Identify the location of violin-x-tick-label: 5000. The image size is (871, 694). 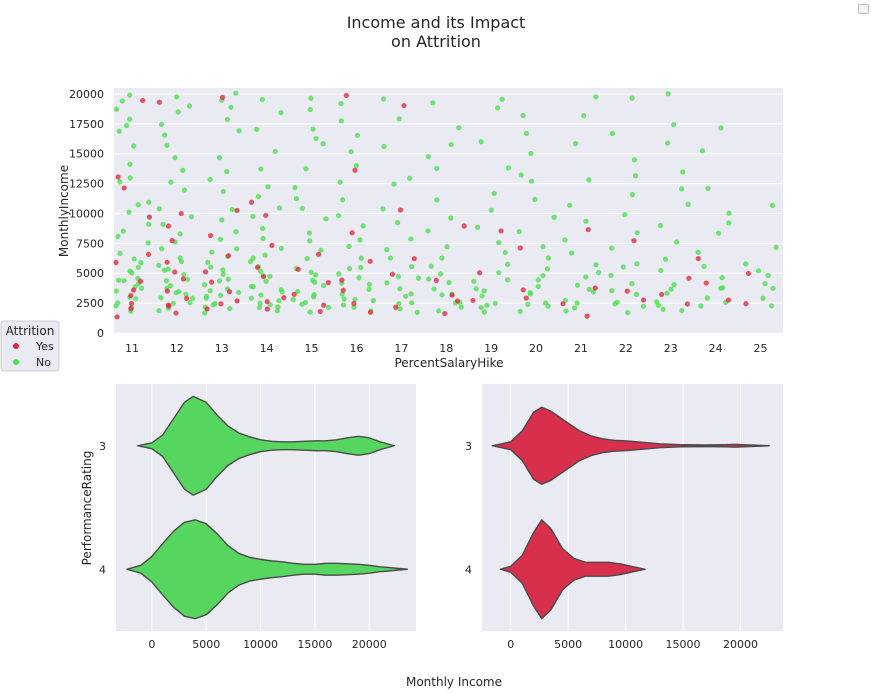
(206, 644).